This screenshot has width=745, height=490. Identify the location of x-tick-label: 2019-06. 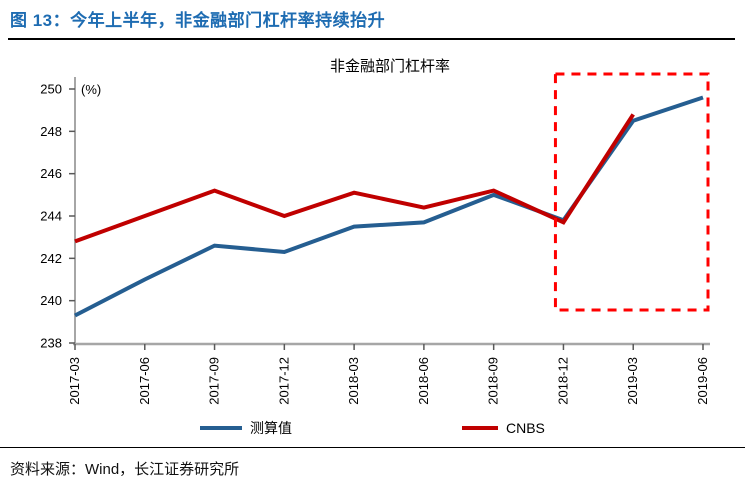
(702, 381).